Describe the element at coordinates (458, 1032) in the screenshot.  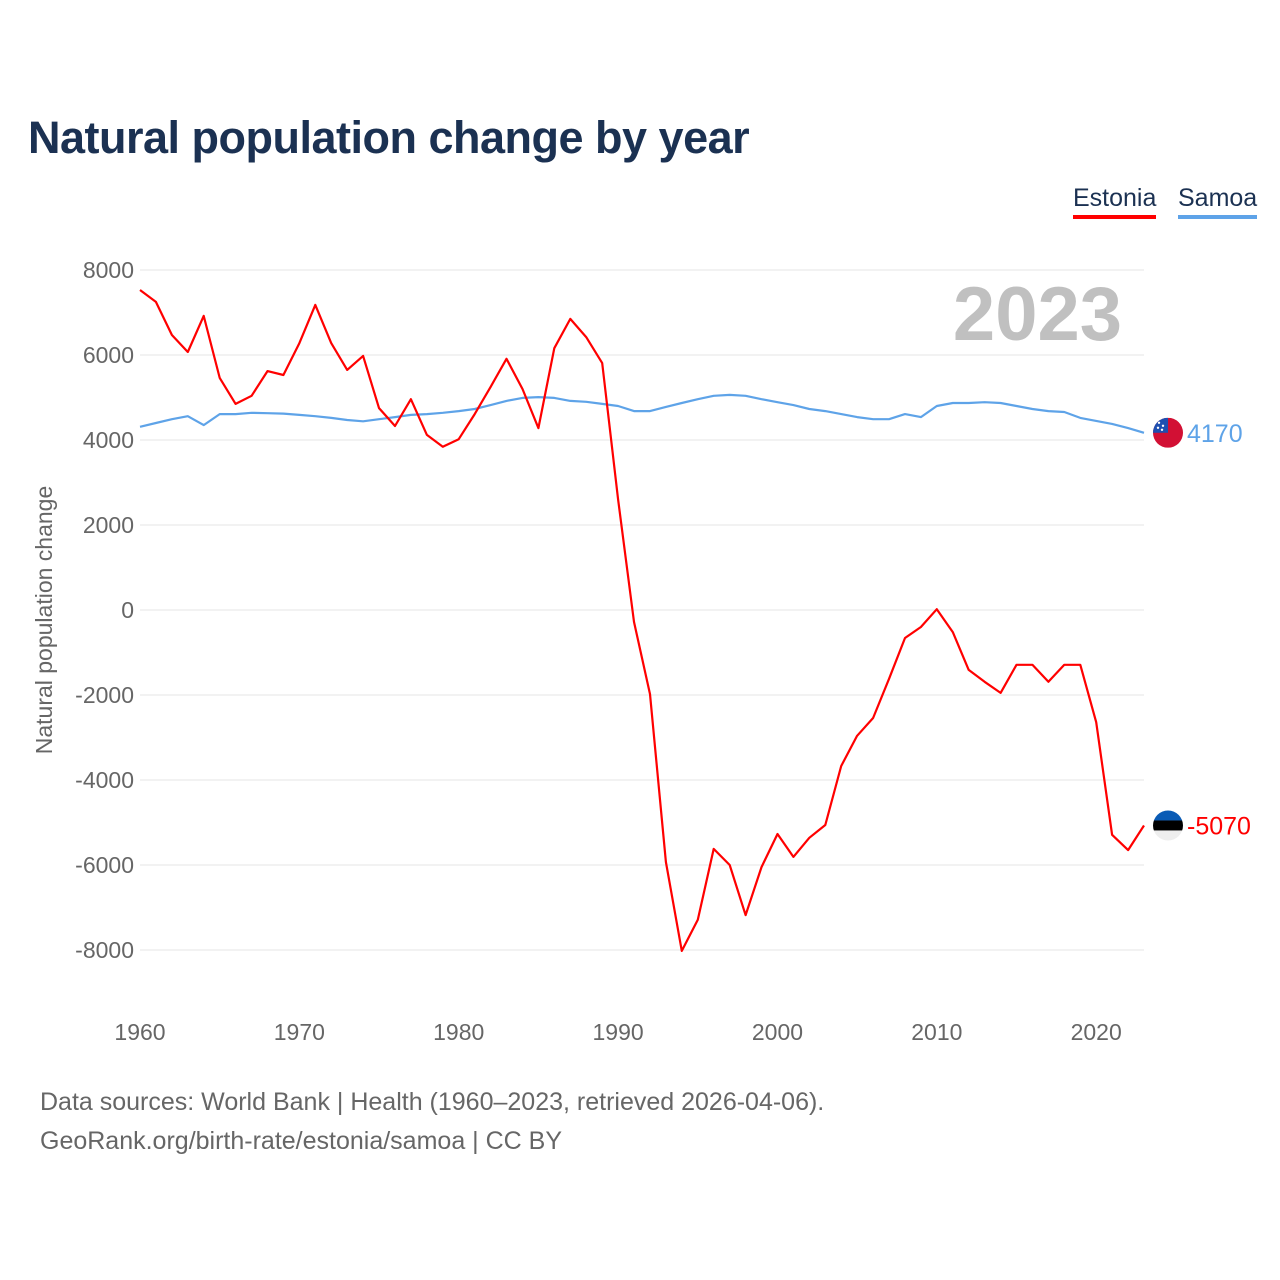
I see `x-tick-label: 1980` at that location.